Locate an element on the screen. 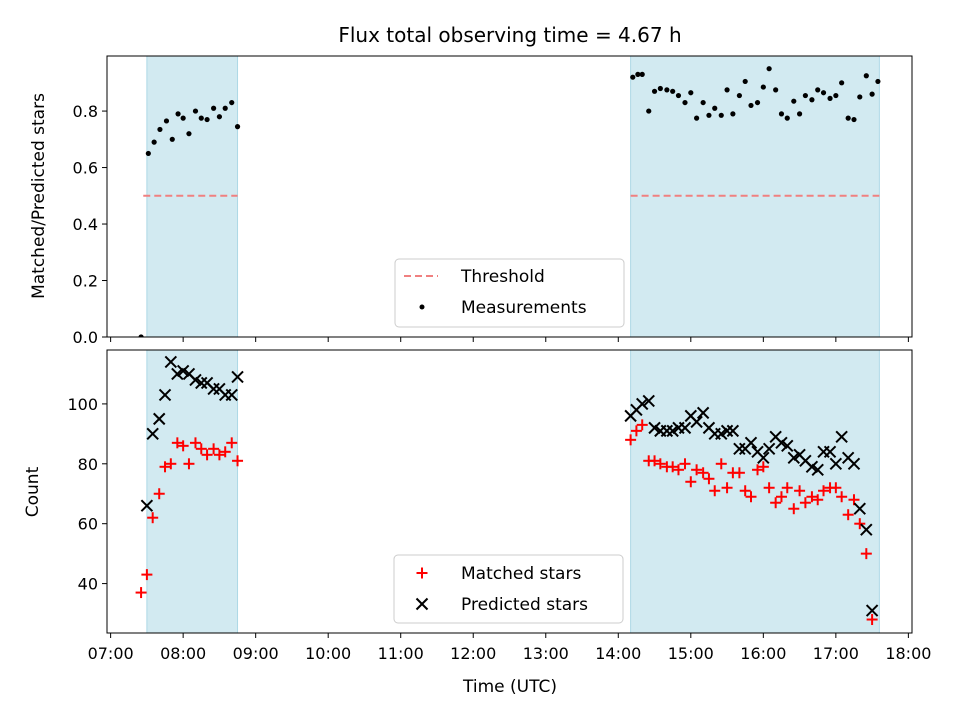 The width and height of the screenshot is (960, 720). legend-measurements-swatch is located at coordinates (422, 307).